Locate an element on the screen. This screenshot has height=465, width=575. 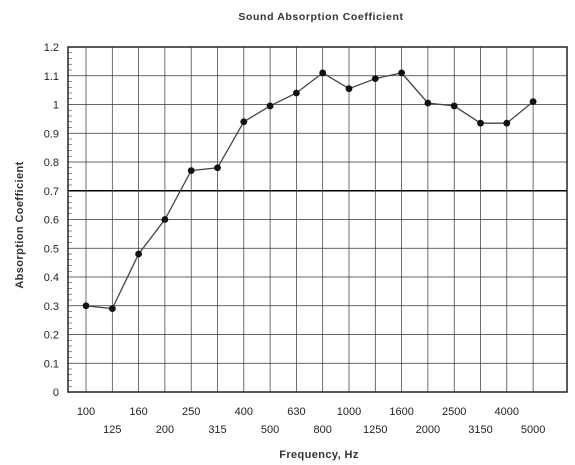
x-tick-label: 125 is located at coordinates (112, 430).